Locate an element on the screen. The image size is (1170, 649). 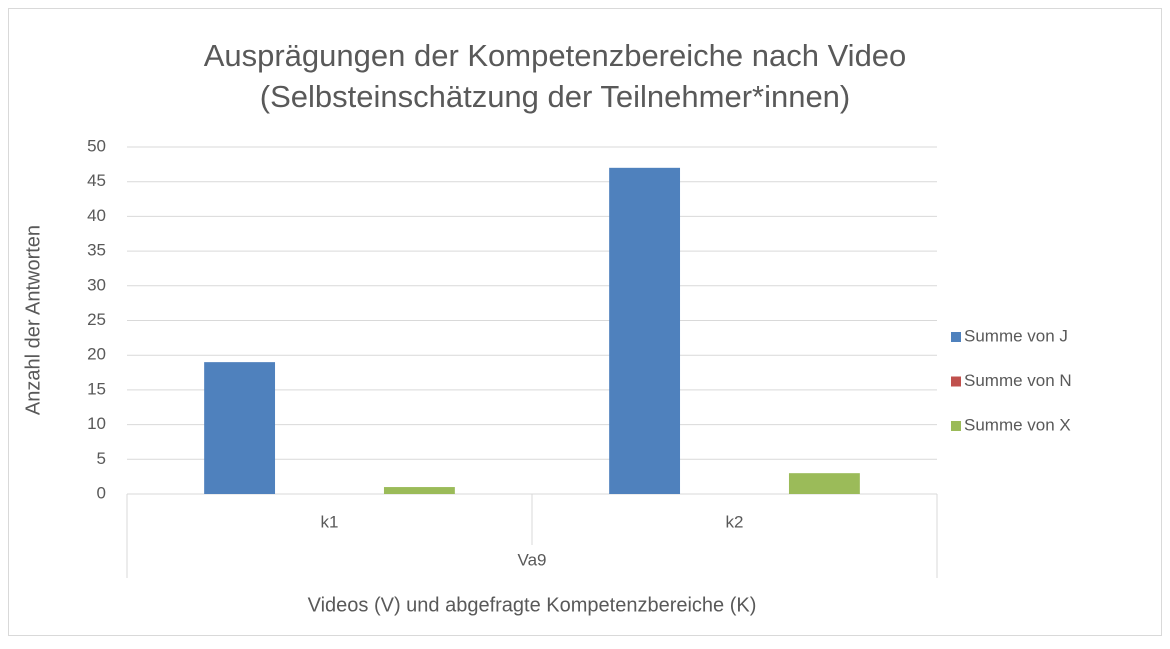
y-tick-label: 40 is located at coordinates (96, 215).